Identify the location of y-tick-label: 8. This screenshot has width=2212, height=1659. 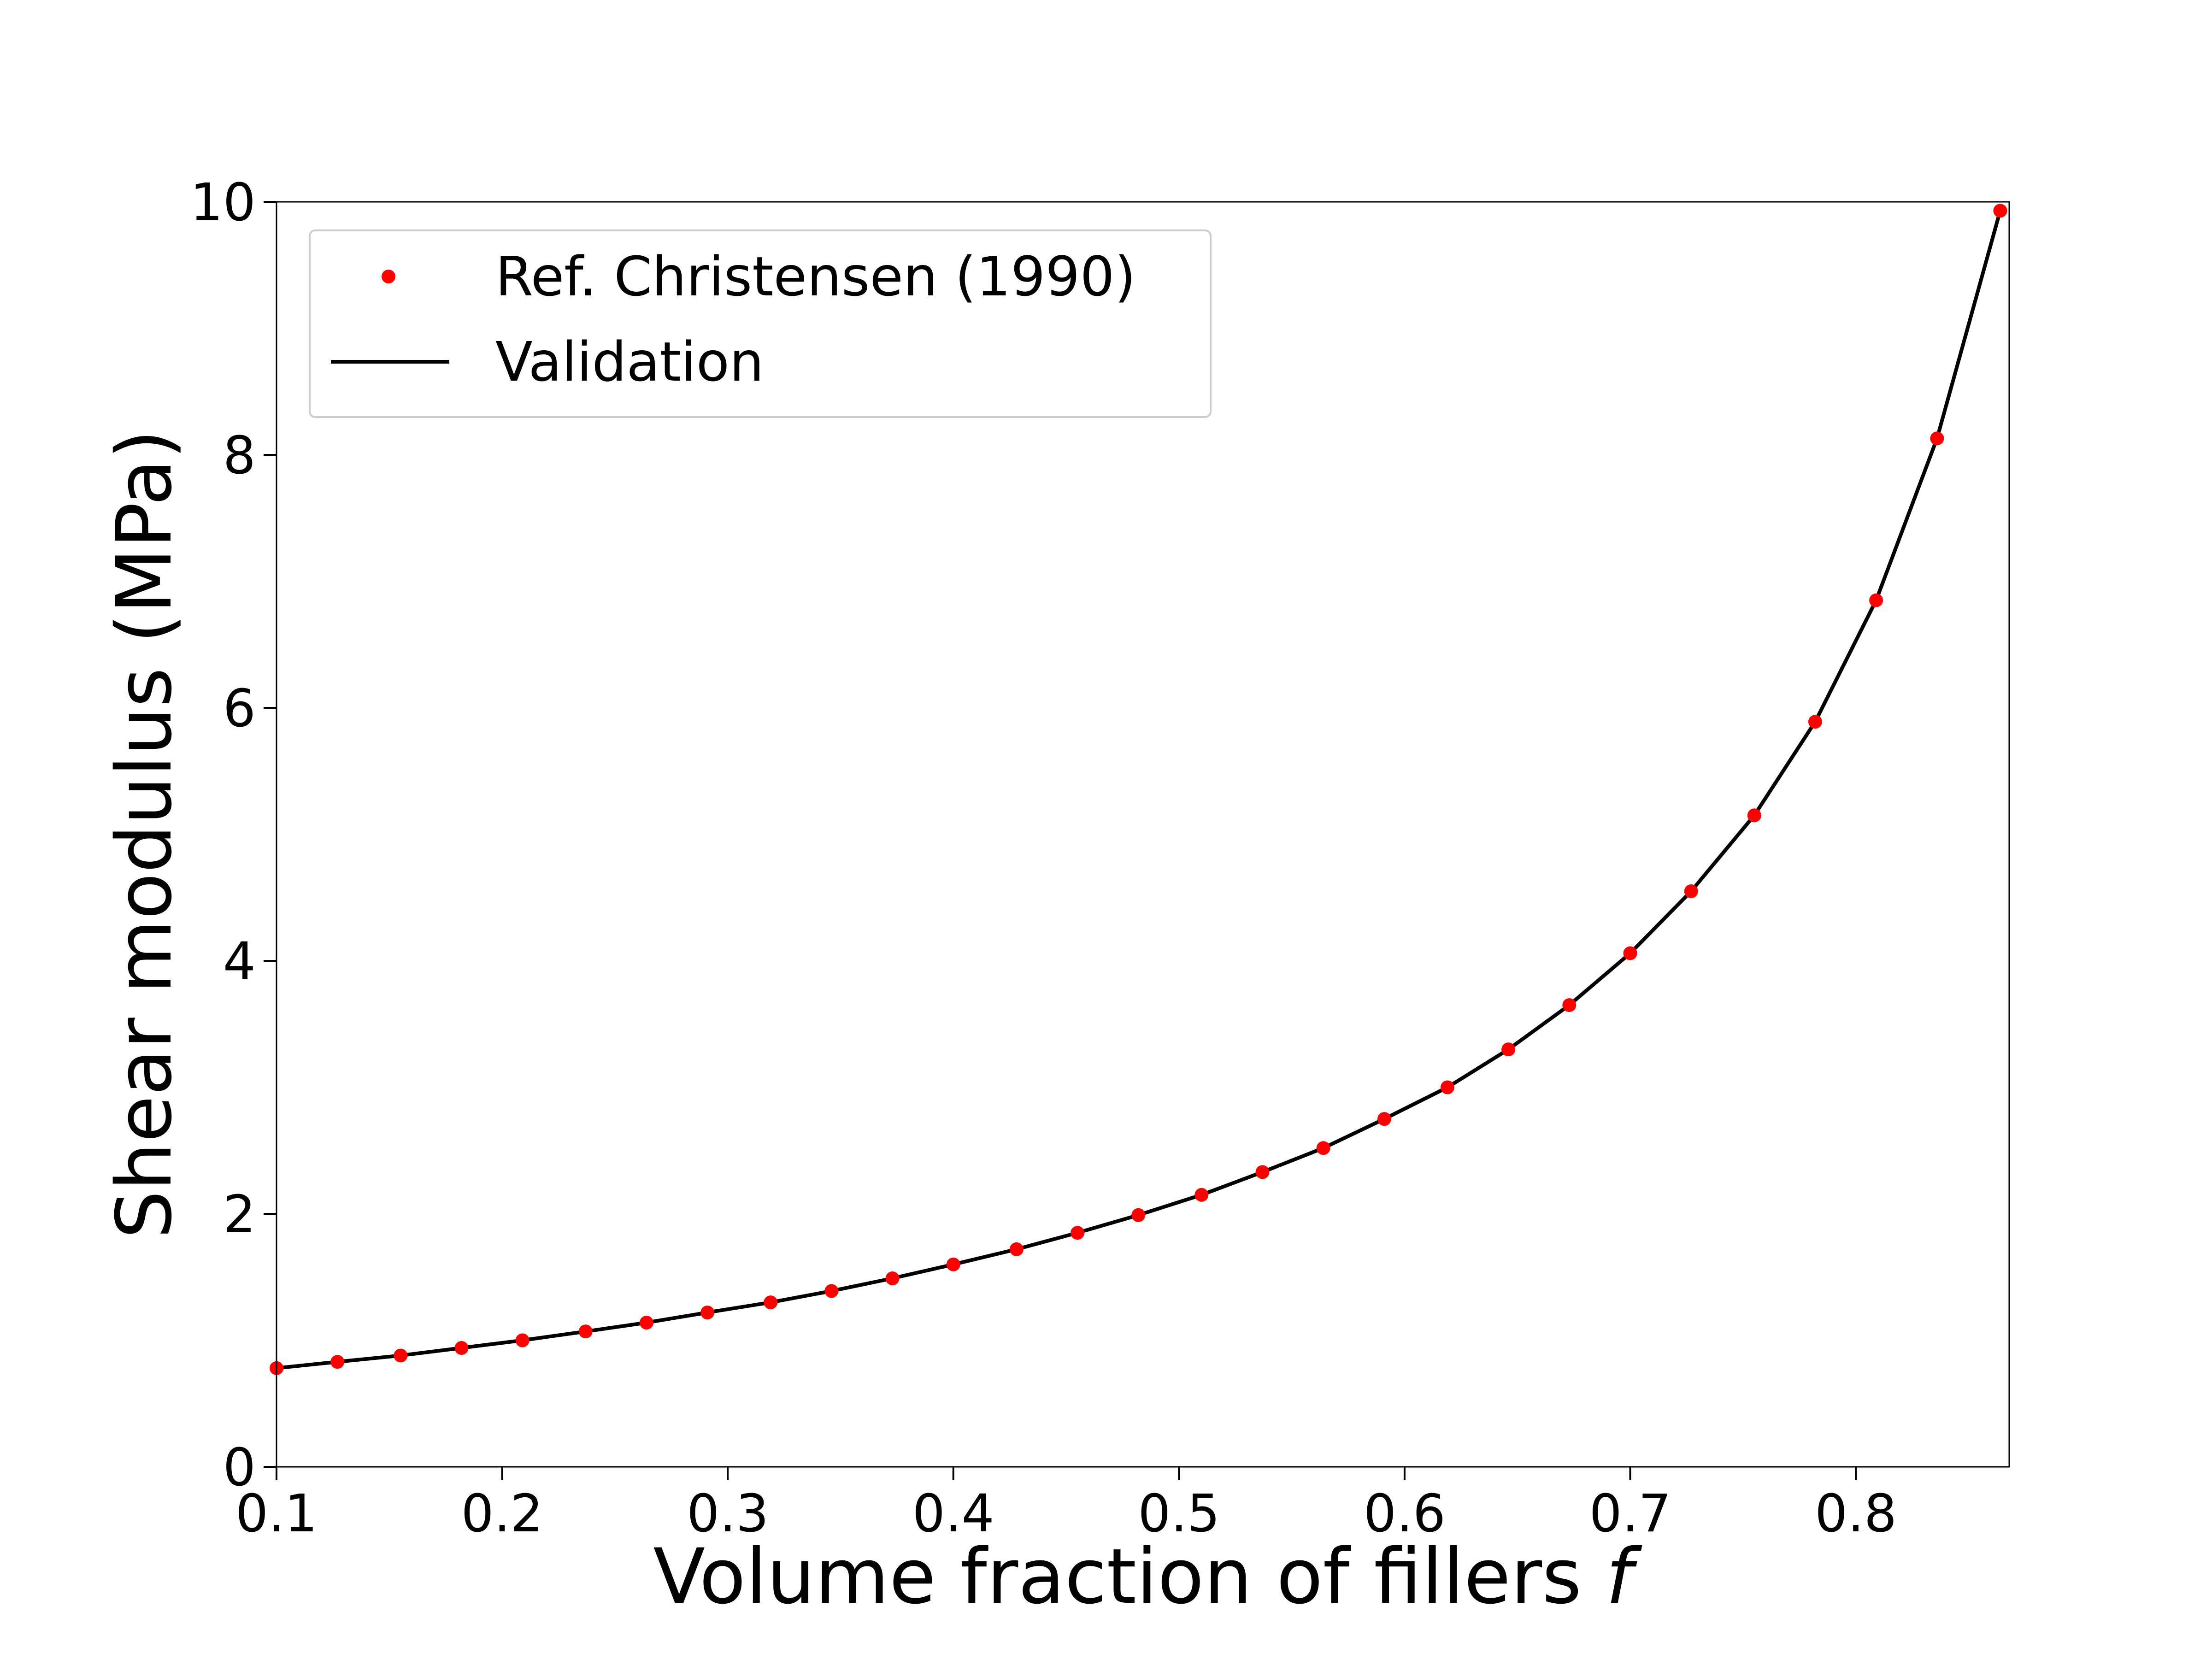
(239, 456).